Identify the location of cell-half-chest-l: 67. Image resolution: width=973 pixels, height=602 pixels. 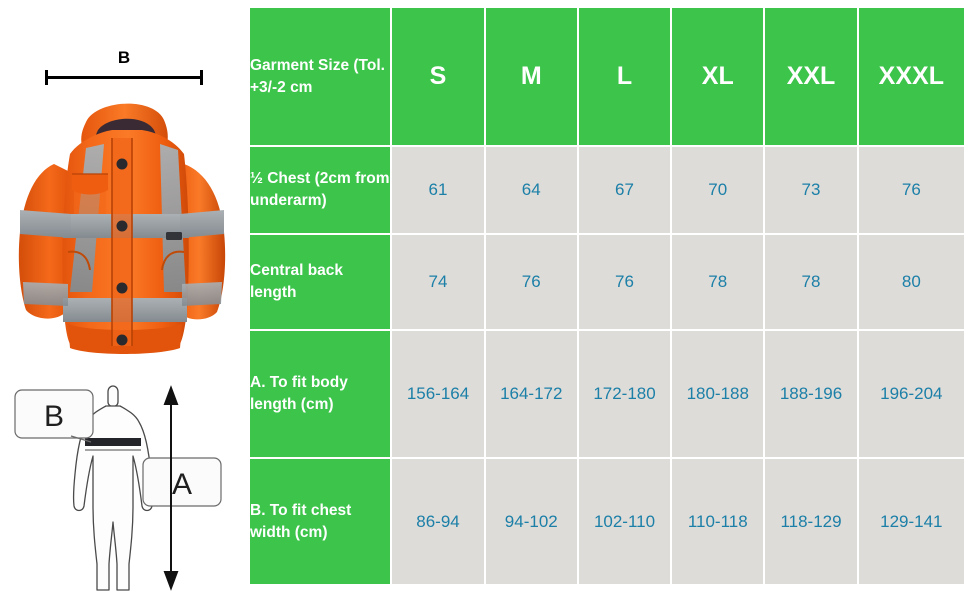
(624, 190).